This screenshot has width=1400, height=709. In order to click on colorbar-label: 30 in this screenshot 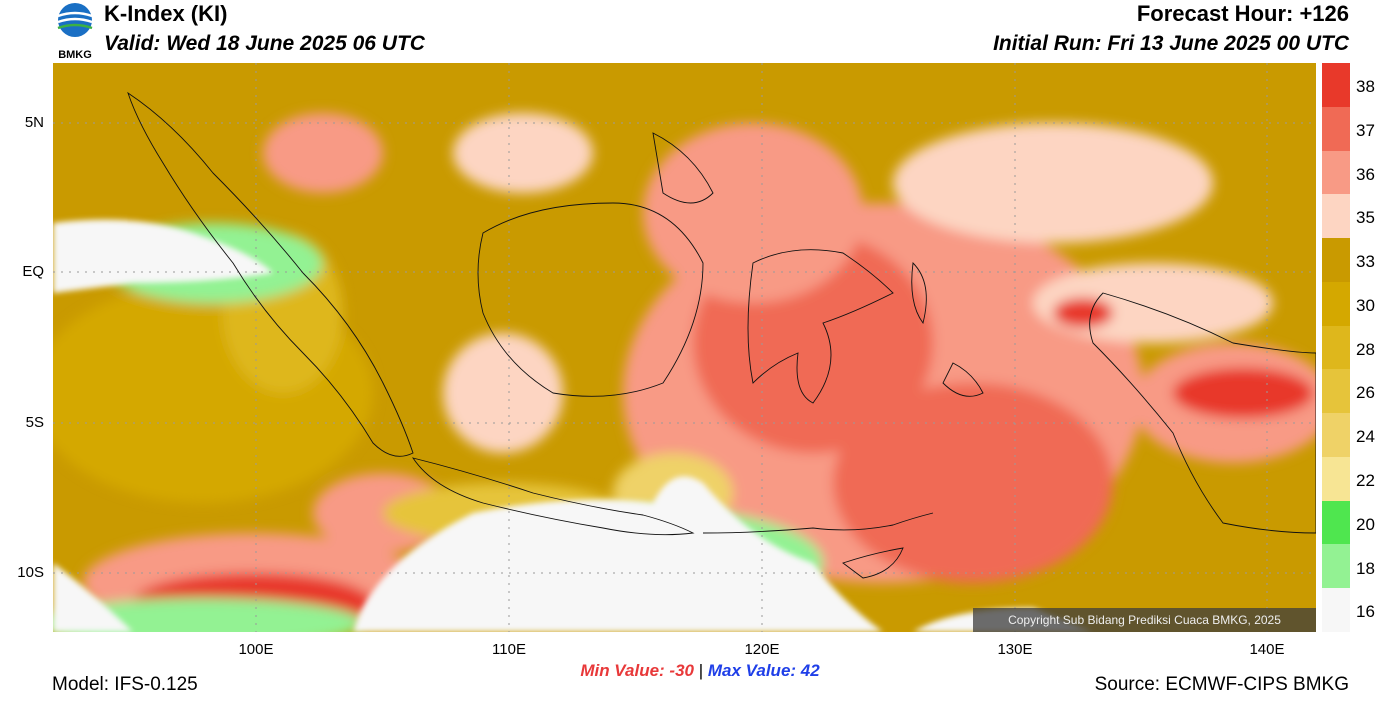, I will do `click(1365, 305)`.